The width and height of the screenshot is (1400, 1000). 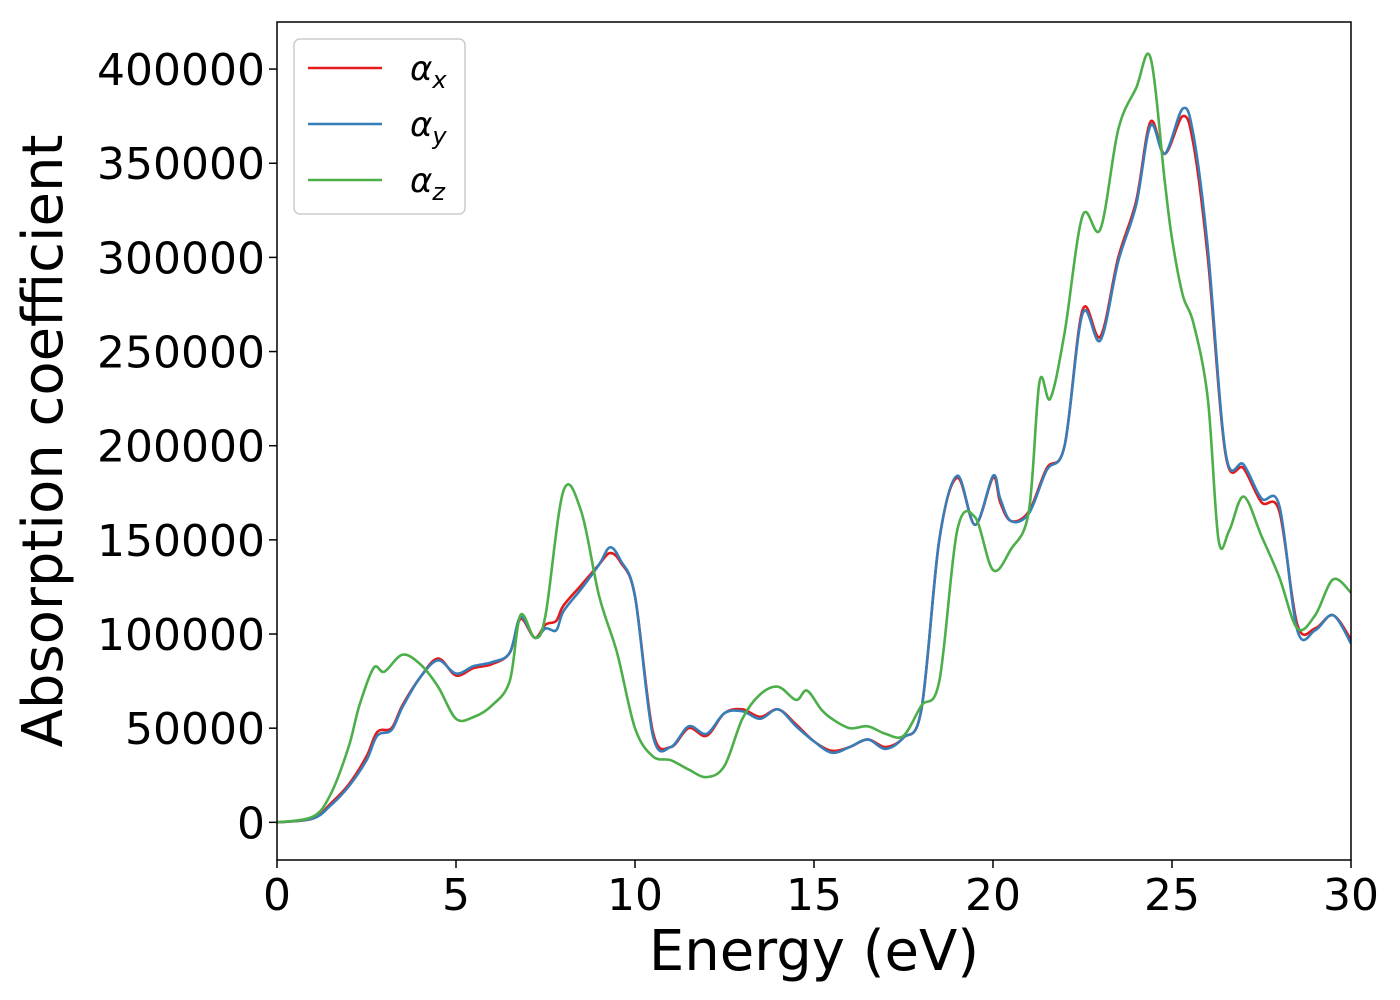 What do you see at coordinates (181, 164) in the screenshot?
I see `y-tick-label: 350000` at bounding box center [181, 164].